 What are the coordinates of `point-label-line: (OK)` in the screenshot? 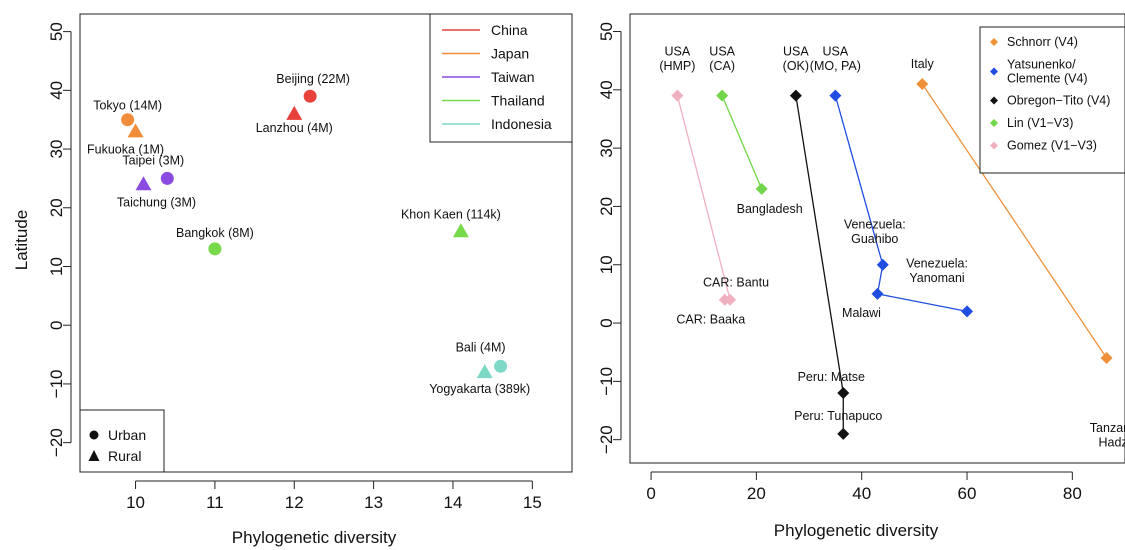 It's located at (796, 66).